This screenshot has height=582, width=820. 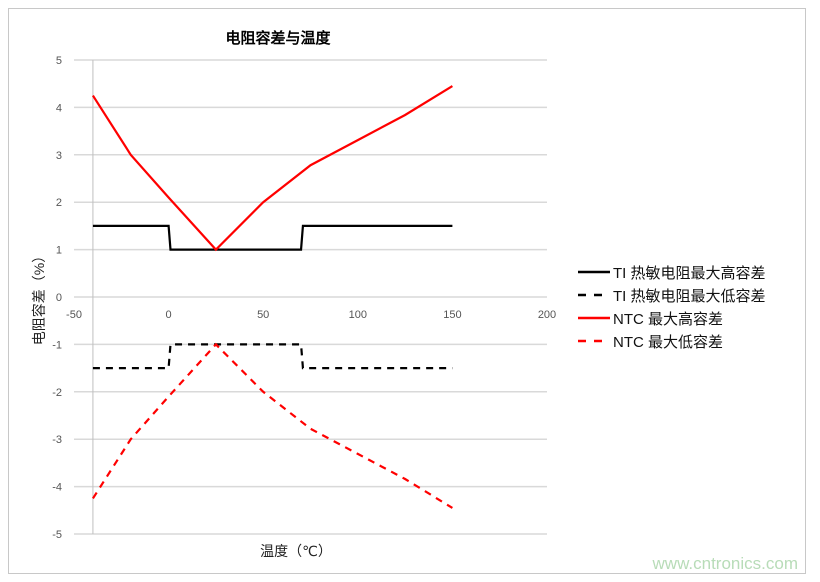 I want to click on y-tick-label: -3, so click(x=57, y=440).